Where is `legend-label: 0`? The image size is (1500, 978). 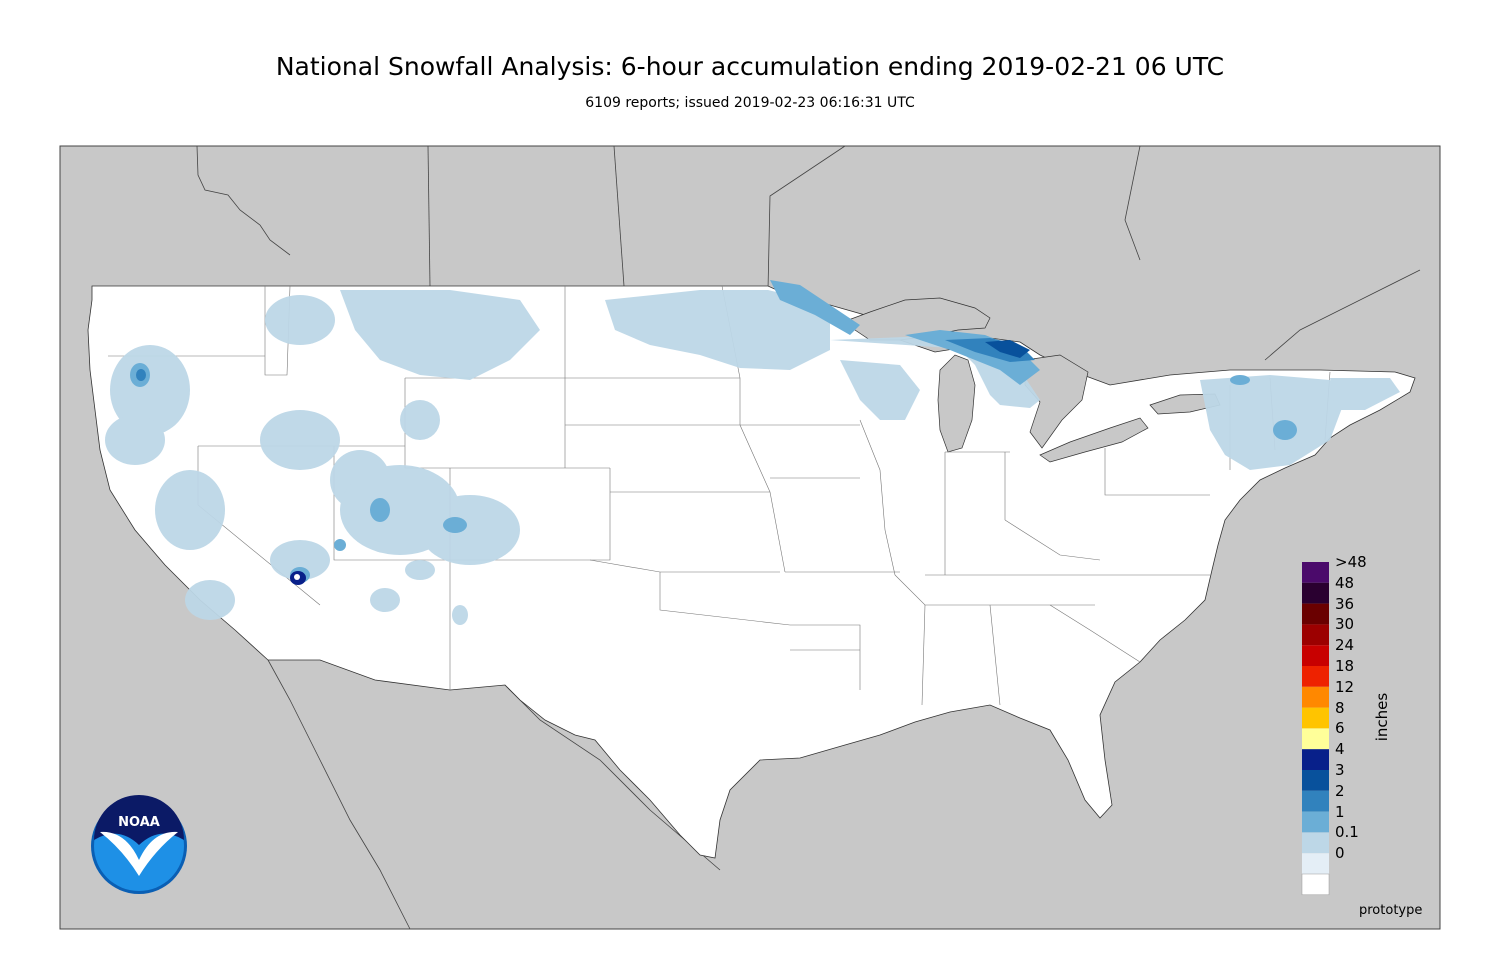 legend-label: 0 is located at coordinates (1340, 853).